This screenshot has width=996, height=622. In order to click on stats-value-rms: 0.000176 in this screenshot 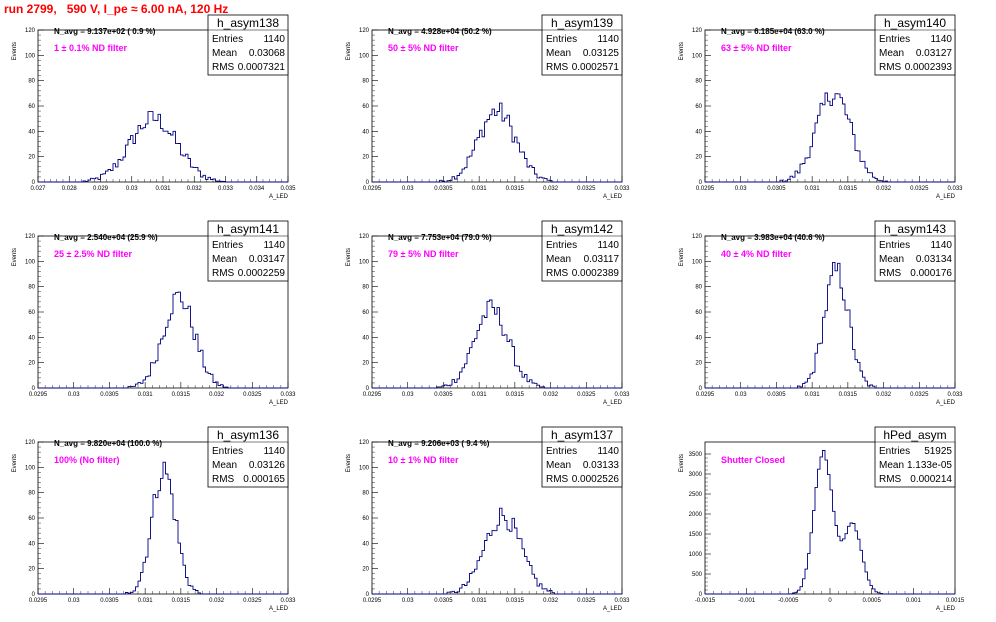, I will do `click(931, 273)`.